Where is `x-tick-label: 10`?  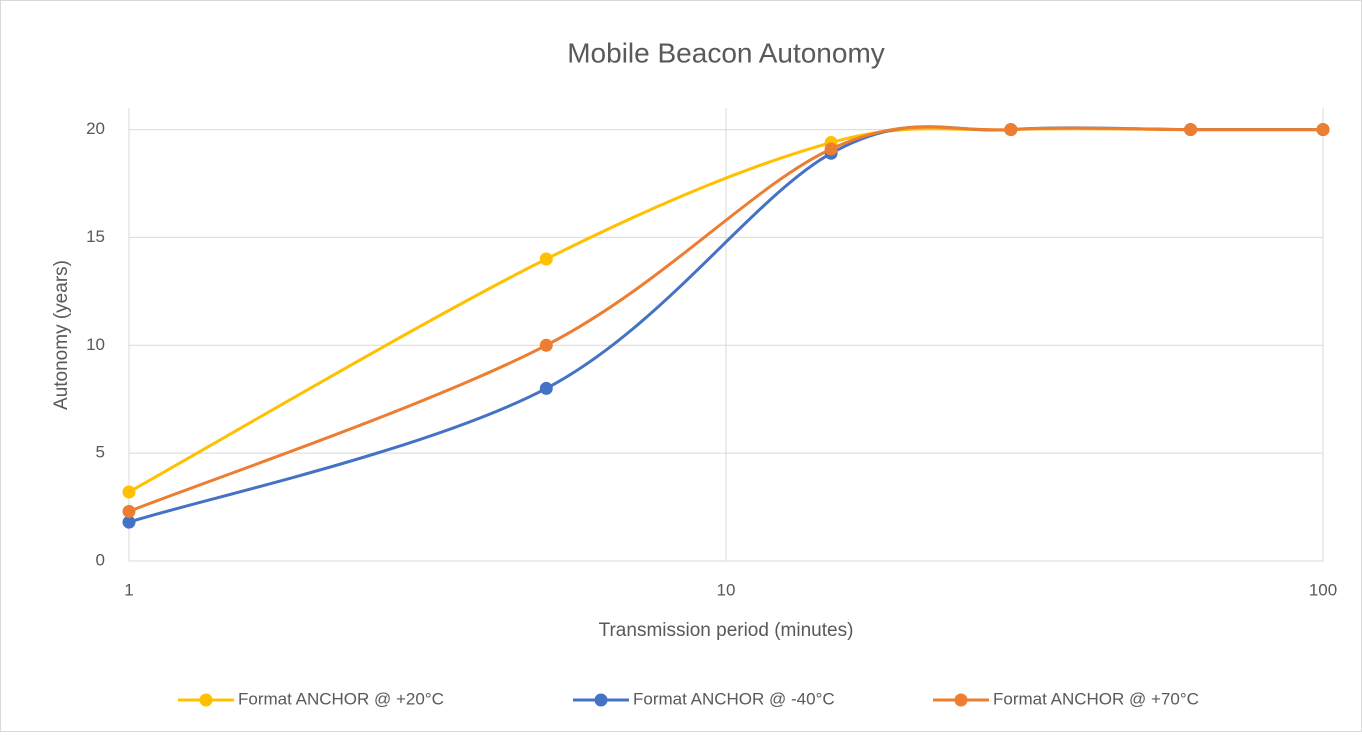 x-tick-label: 10 is located at coordinates (726, 589).